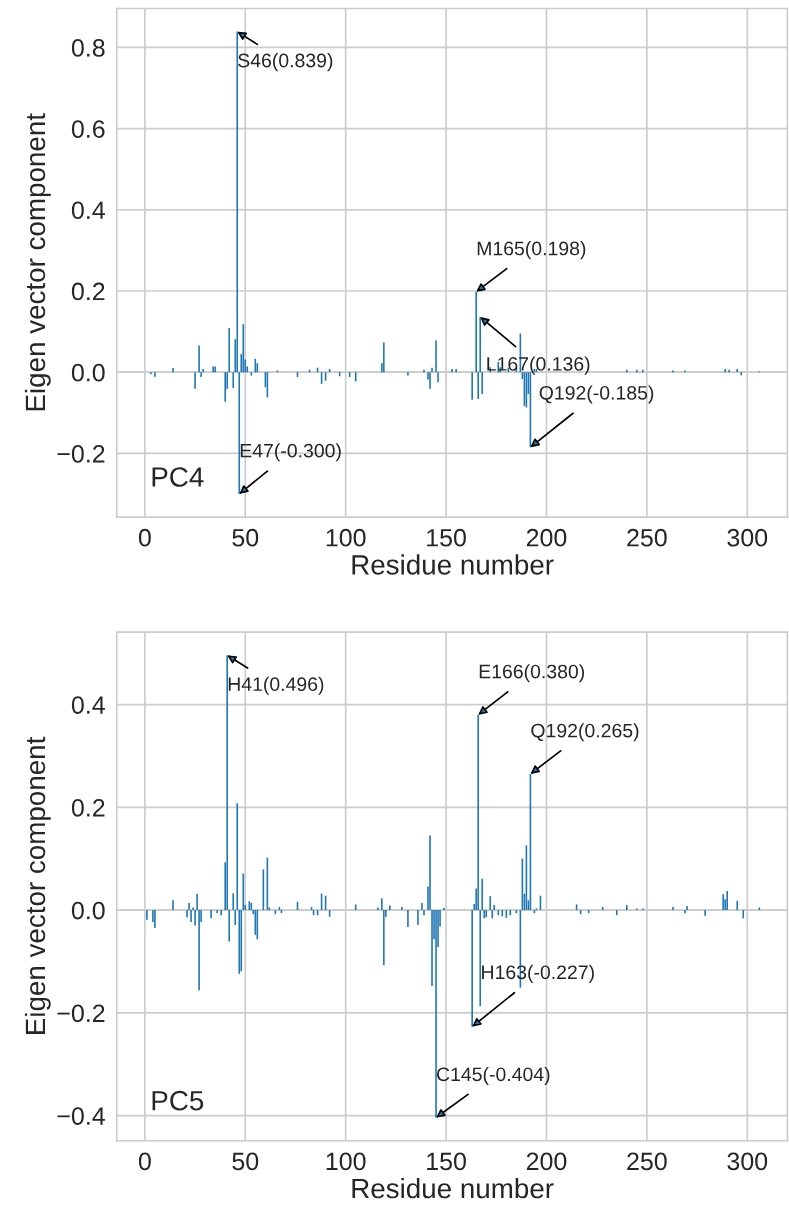 The width and height of the screenshot is (789, 1211). Describe the element at coordinates (81, 1116) in the screenshot. I see `y-tick-label: −0.4` at that location.